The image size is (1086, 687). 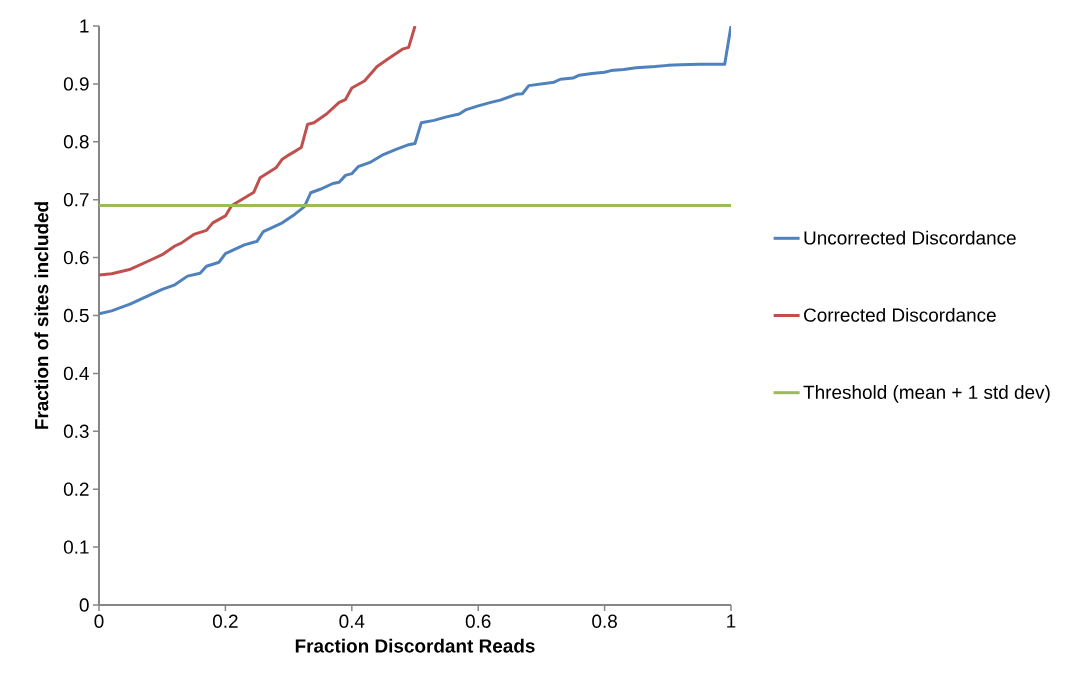 What do you see at coordinates (258, 151) in the screenshot?
I see `line-series` at bounding box center [258, 151].